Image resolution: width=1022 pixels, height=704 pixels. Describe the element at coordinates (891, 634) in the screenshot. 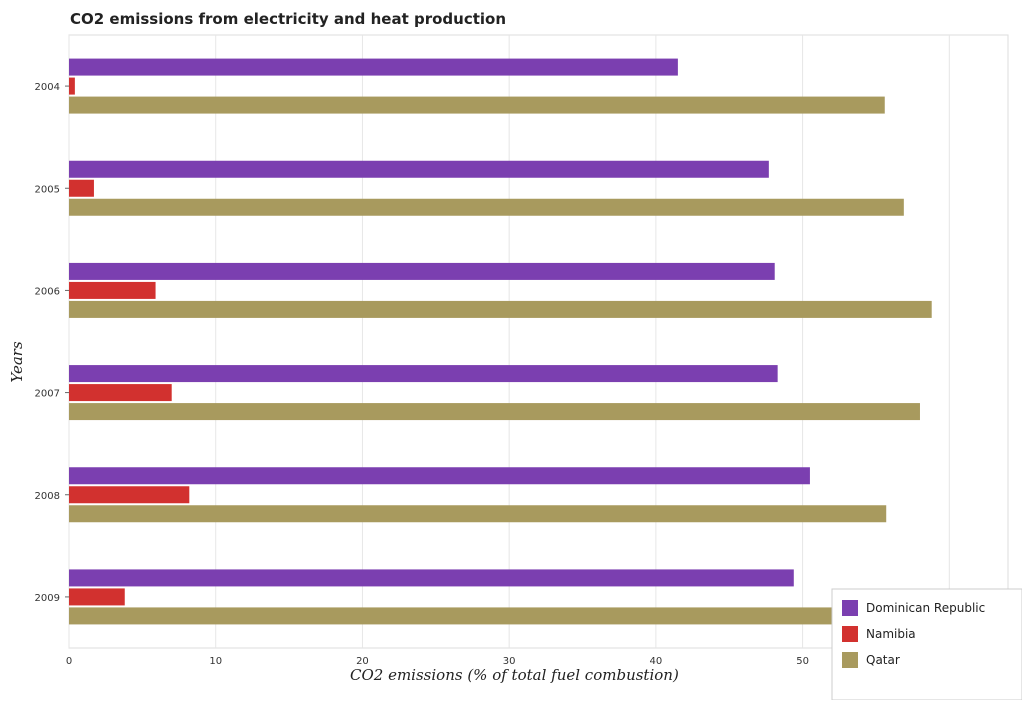

I see `legend-label: Namibia` at that location.